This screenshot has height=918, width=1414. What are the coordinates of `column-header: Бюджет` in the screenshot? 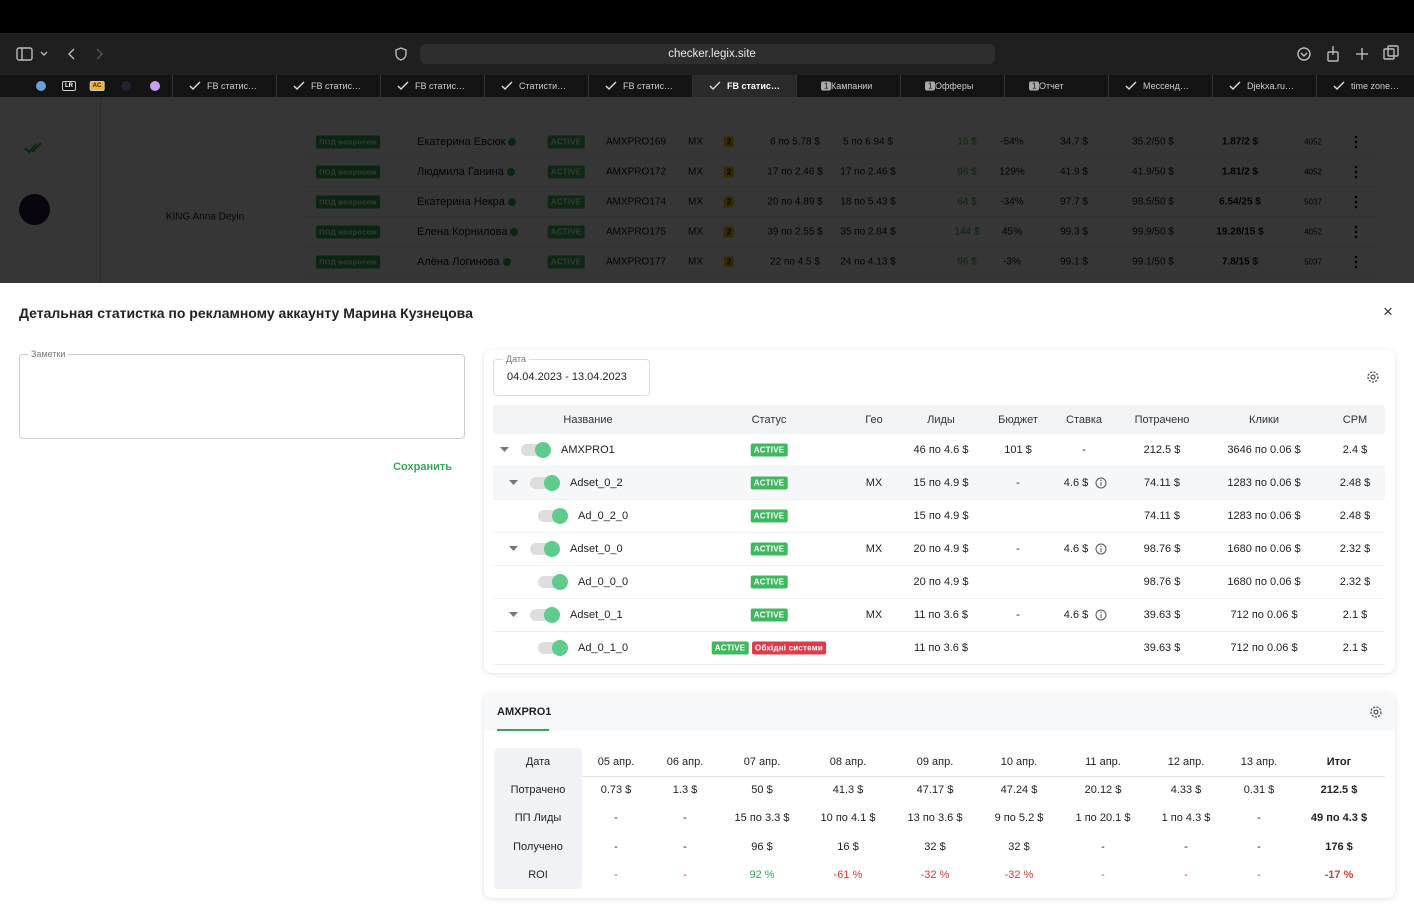 It's located at (1018, 420).